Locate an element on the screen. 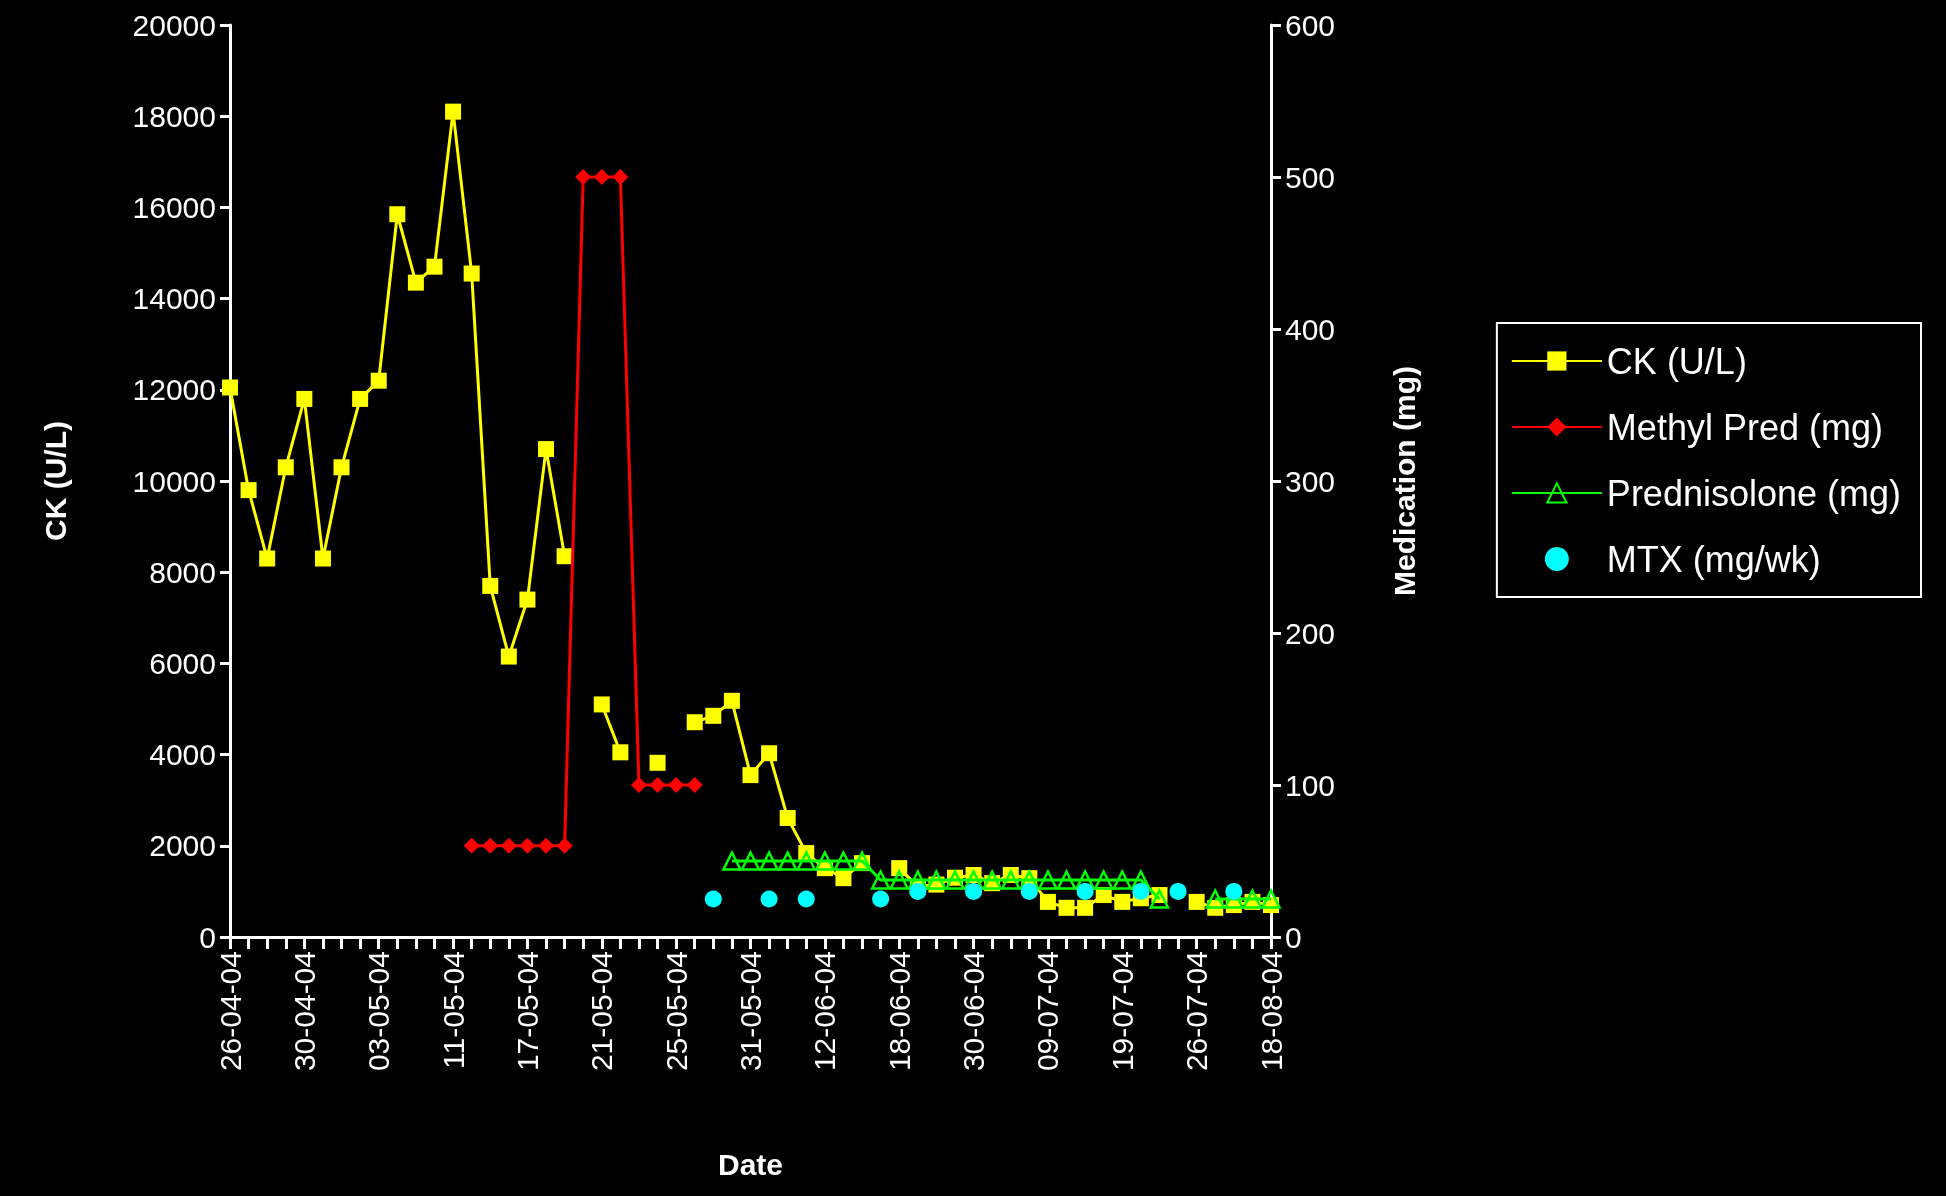 Image resolution: width=1946 pixels, height=1196 pixels. y2-axis-title: Medication (mg) is located at coordinates (1404, 481).